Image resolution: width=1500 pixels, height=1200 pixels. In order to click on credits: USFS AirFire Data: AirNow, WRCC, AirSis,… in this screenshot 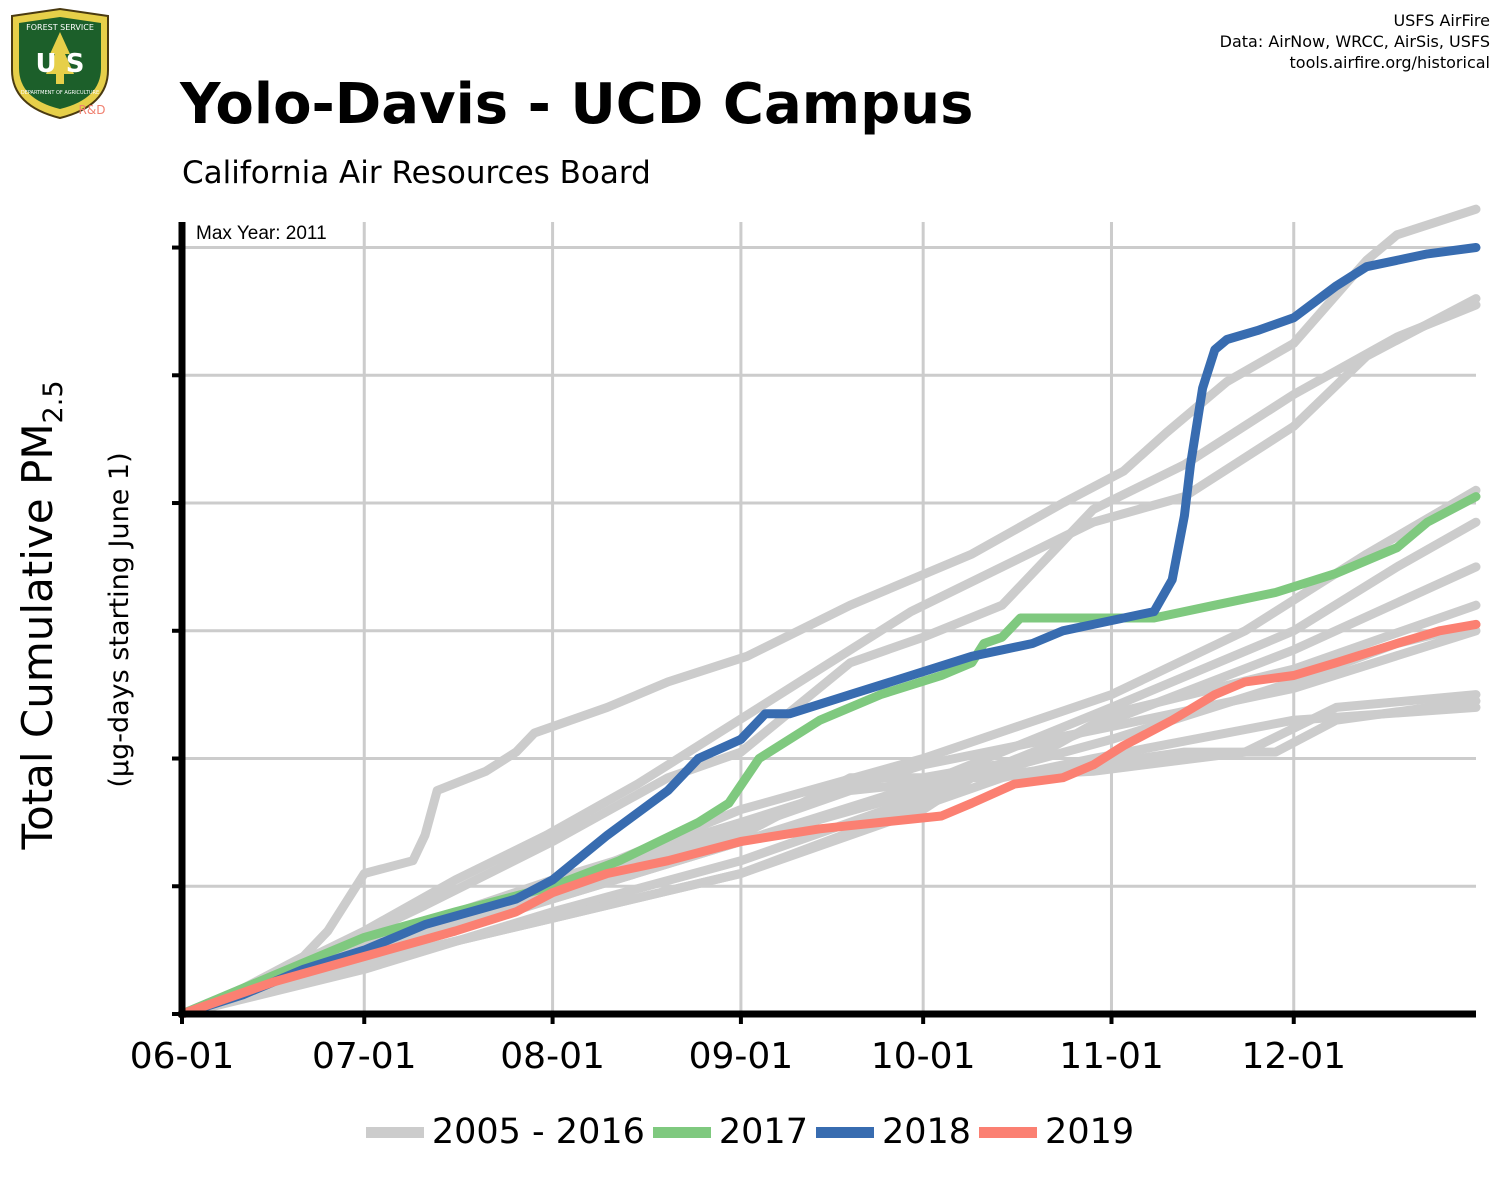, I will do `click(1355, 41)`.